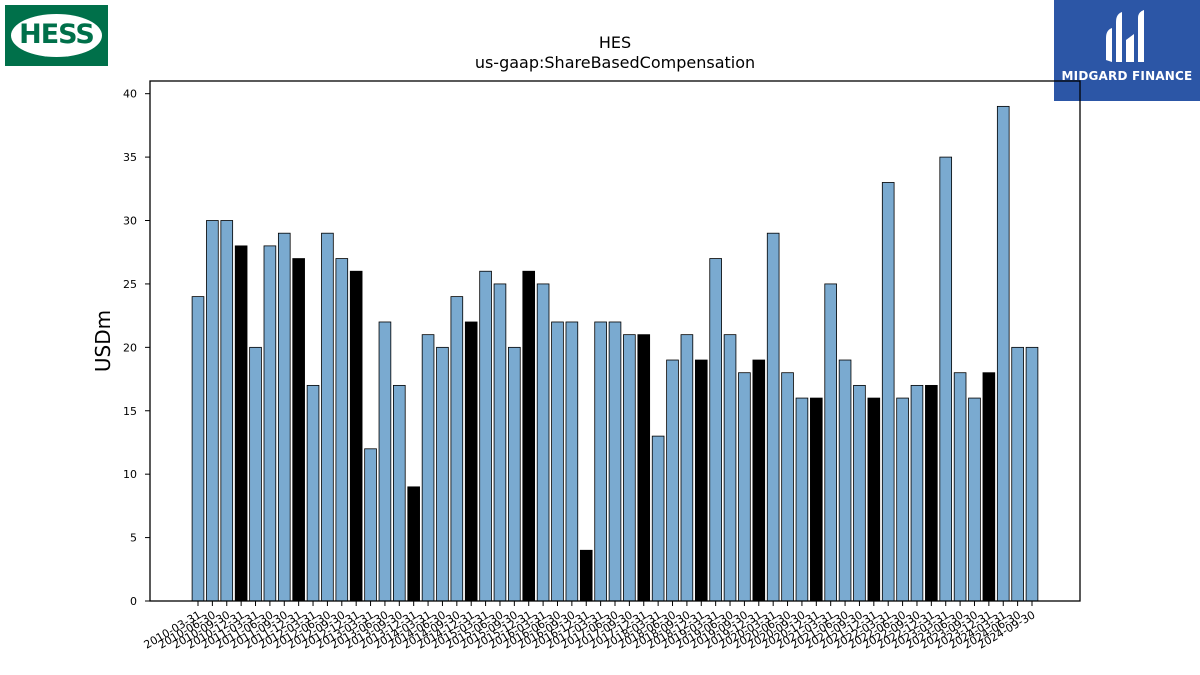  I want to click on y-tick-label: 40, so click(130, 94).